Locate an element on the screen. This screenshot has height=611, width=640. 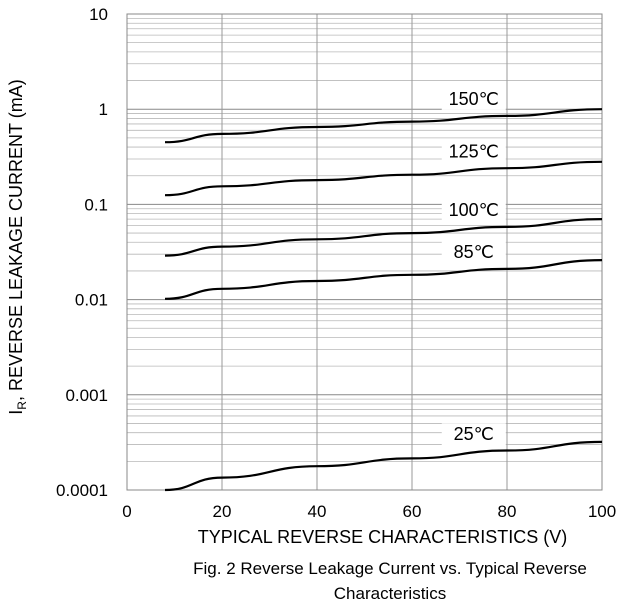
y-tick-label: 1 is located at coordinates (103, 109).